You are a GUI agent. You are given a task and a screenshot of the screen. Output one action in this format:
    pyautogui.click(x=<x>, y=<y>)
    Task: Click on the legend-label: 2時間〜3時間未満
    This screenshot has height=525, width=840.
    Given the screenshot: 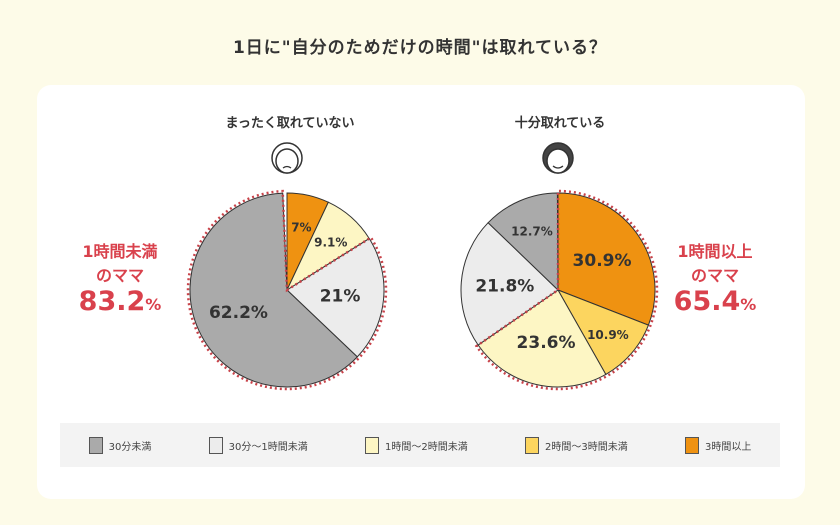 What is the action you would take?
    pyautogui.click(x=586, y=447)
    